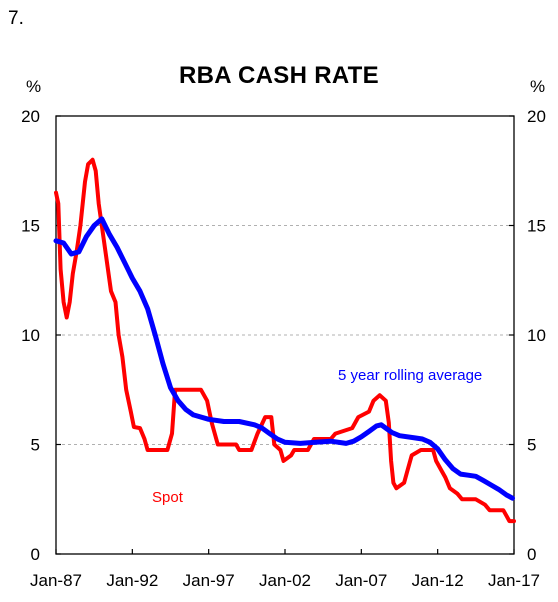 The height and width of the screenshot is (602, 558). Describe the element at coordinates (536, 226) in the screenshot. I see `y-tick-label-right: 15` at that location.